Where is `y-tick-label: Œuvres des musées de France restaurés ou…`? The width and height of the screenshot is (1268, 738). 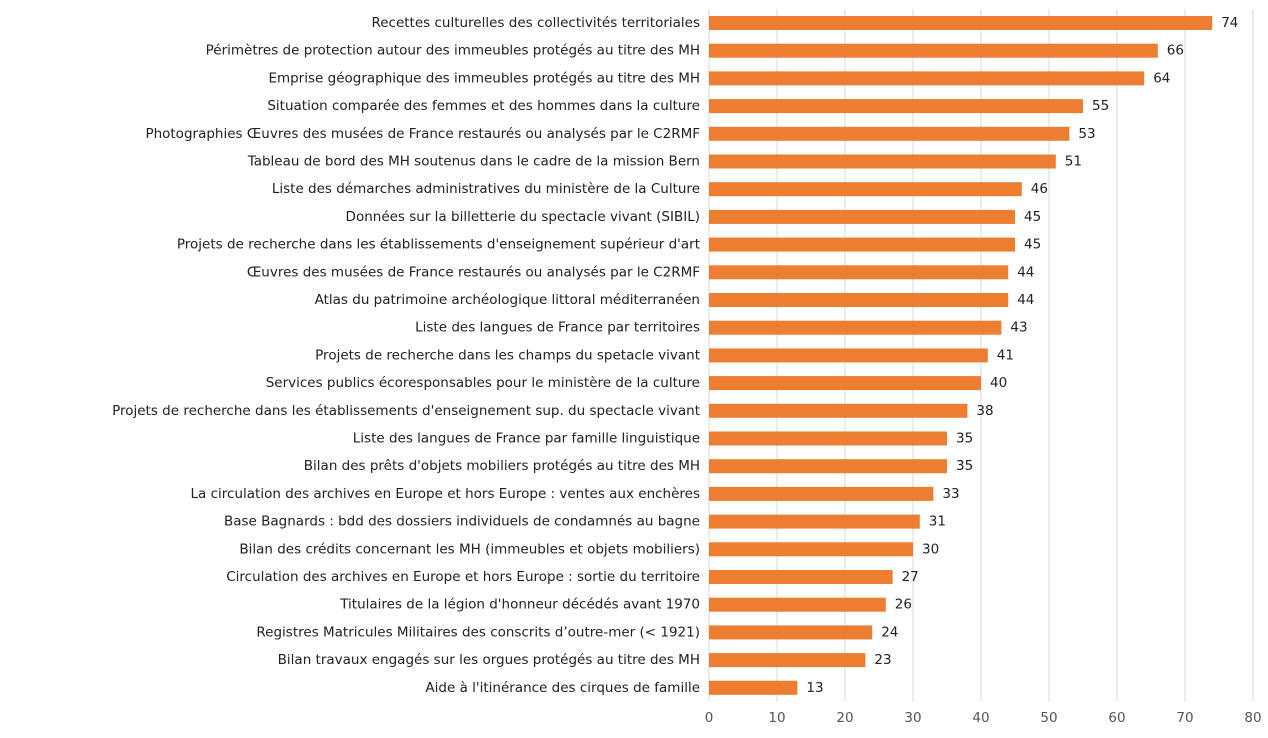 y-tick-label: Œuvres des musées de France restaurés ou… is located at coordinates (473, 272).